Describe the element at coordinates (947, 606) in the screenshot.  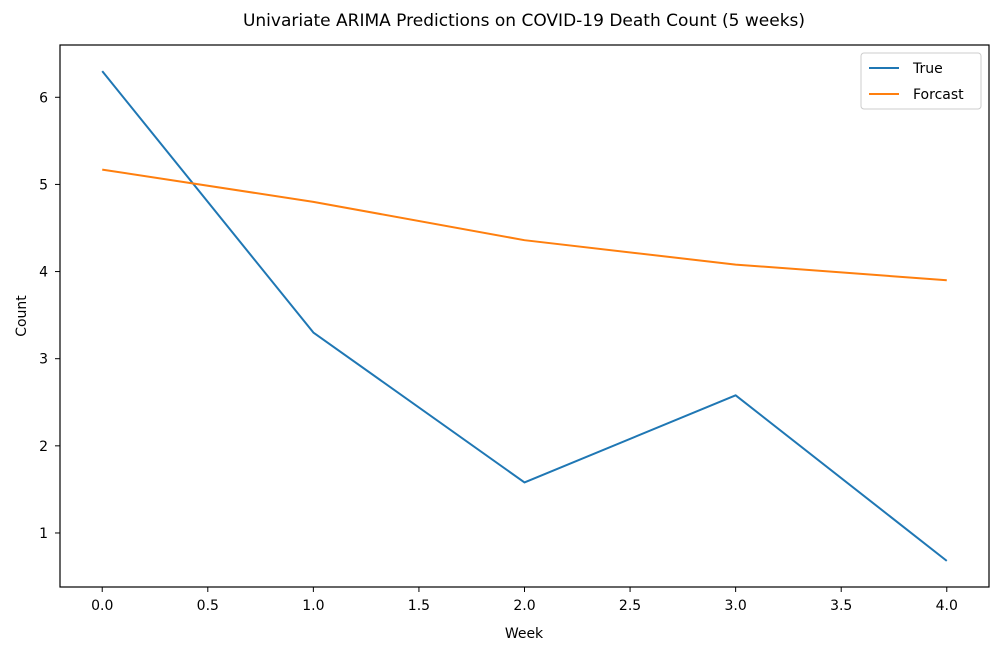
I see `x-tick-label: 4.0` at that location.